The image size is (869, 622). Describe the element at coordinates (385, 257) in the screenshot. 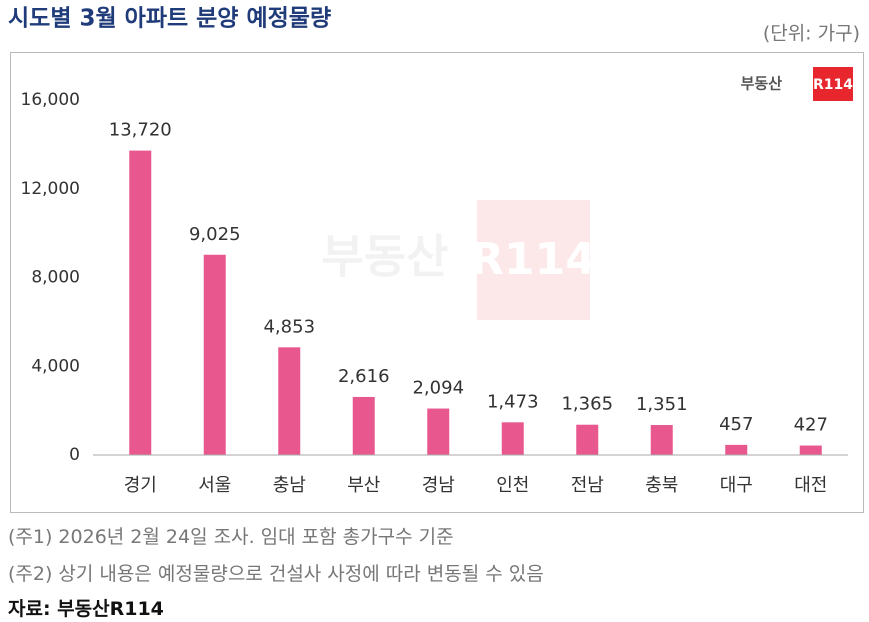

I see `watermark-text: 부동산` at that location.